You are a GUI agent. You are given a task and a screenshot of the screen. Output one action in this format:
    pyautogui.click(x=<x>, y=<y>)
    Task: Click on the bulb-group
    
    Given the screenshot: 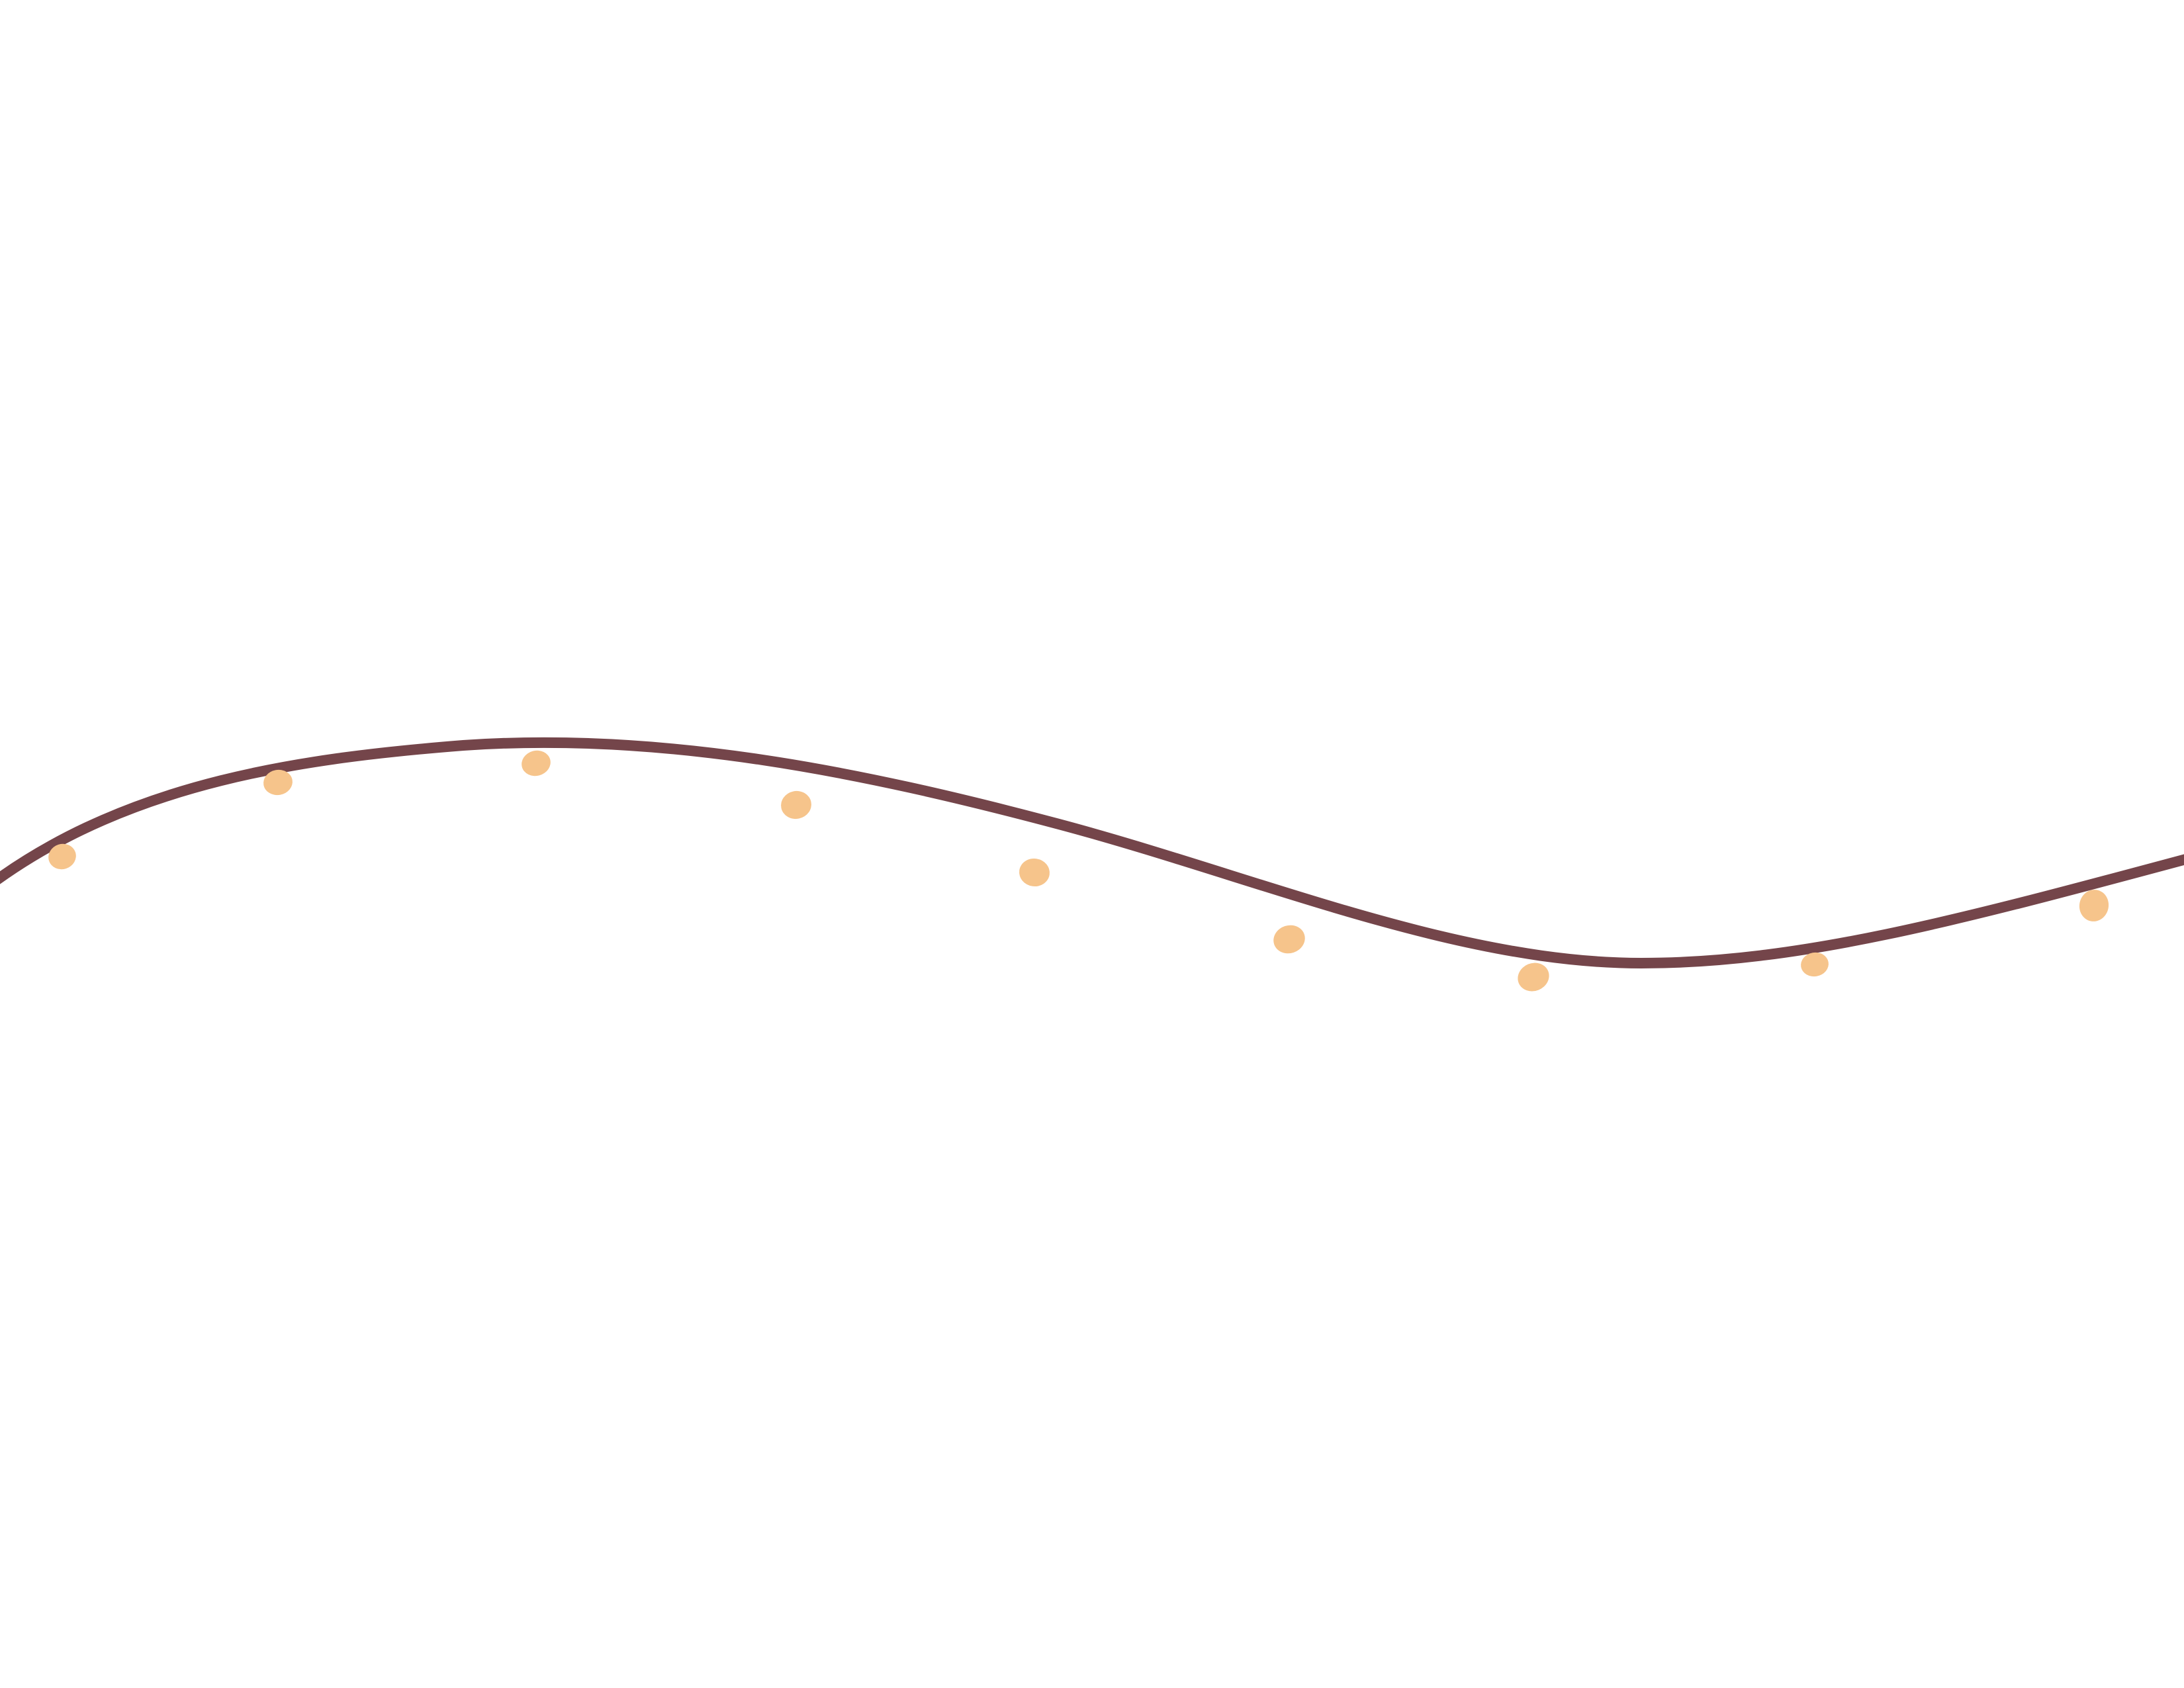 What is the action you would take?
    pyautogui.click(x=1078, y=871)
    